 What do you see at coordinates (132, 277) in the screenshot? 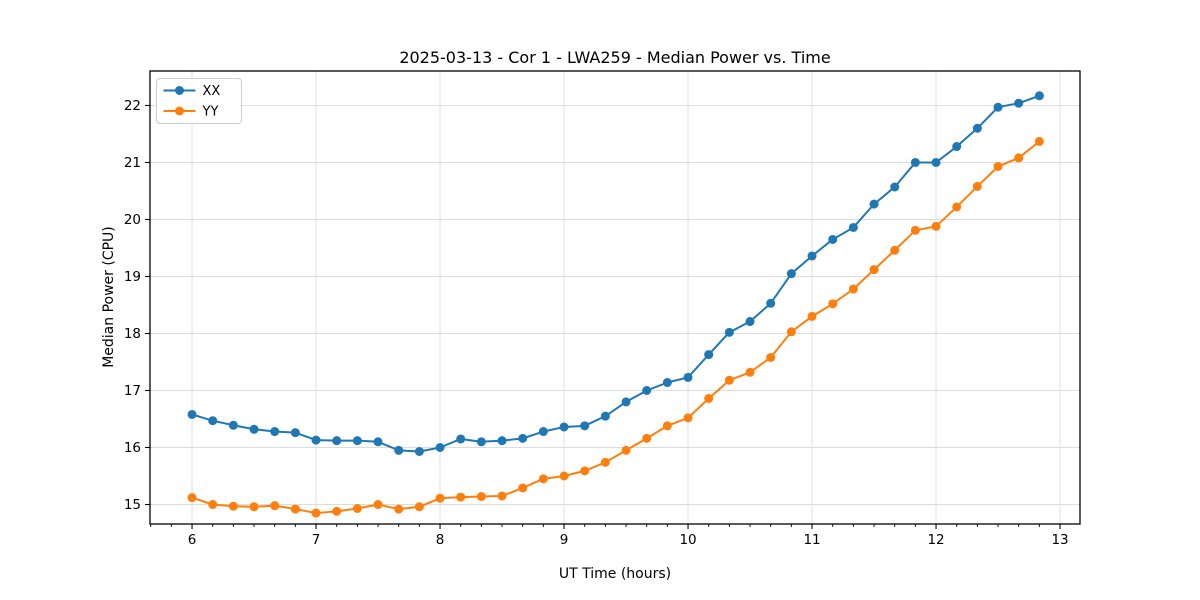
I see `y-tick-label: 19` at bounding box center [132, 277].